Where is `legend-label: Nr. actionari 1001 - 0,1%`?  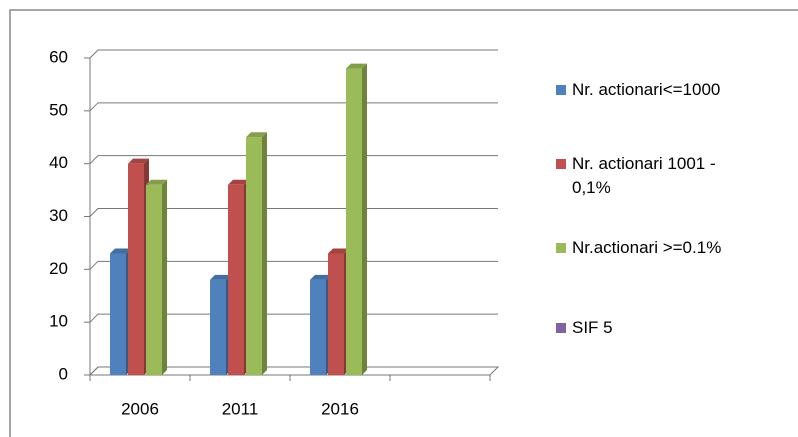
legend-label: Nr. actionari 1001 - 0,1% is located at coordinates (644, 175).